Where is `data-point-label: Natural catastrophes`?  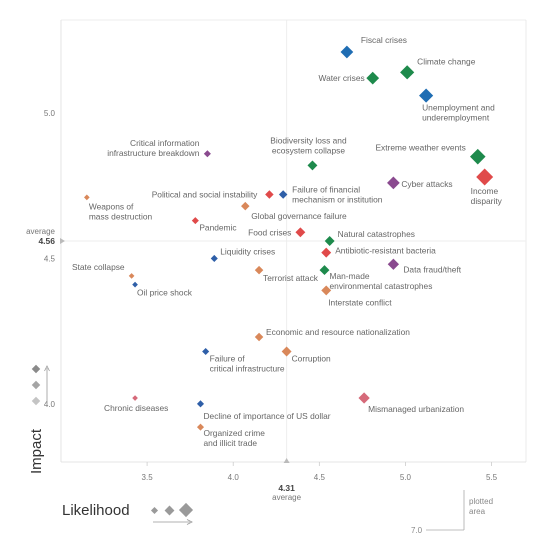 data-point-label: Natural catastrophes is located at coordinates (376, 234).